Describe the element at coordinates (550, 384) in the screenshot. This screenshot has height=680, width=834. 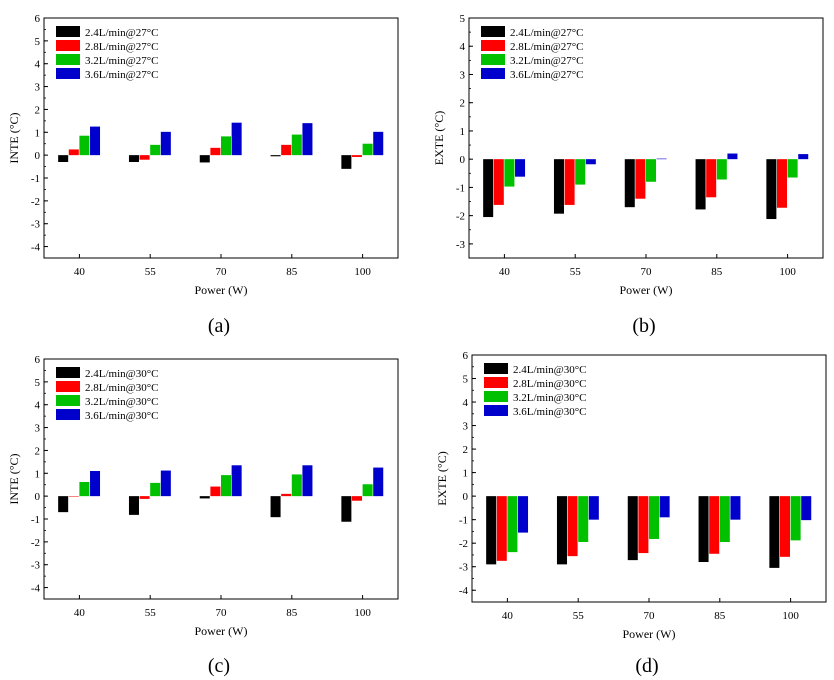
I see `legend-label: 2.8L/min@30°C` at that location.